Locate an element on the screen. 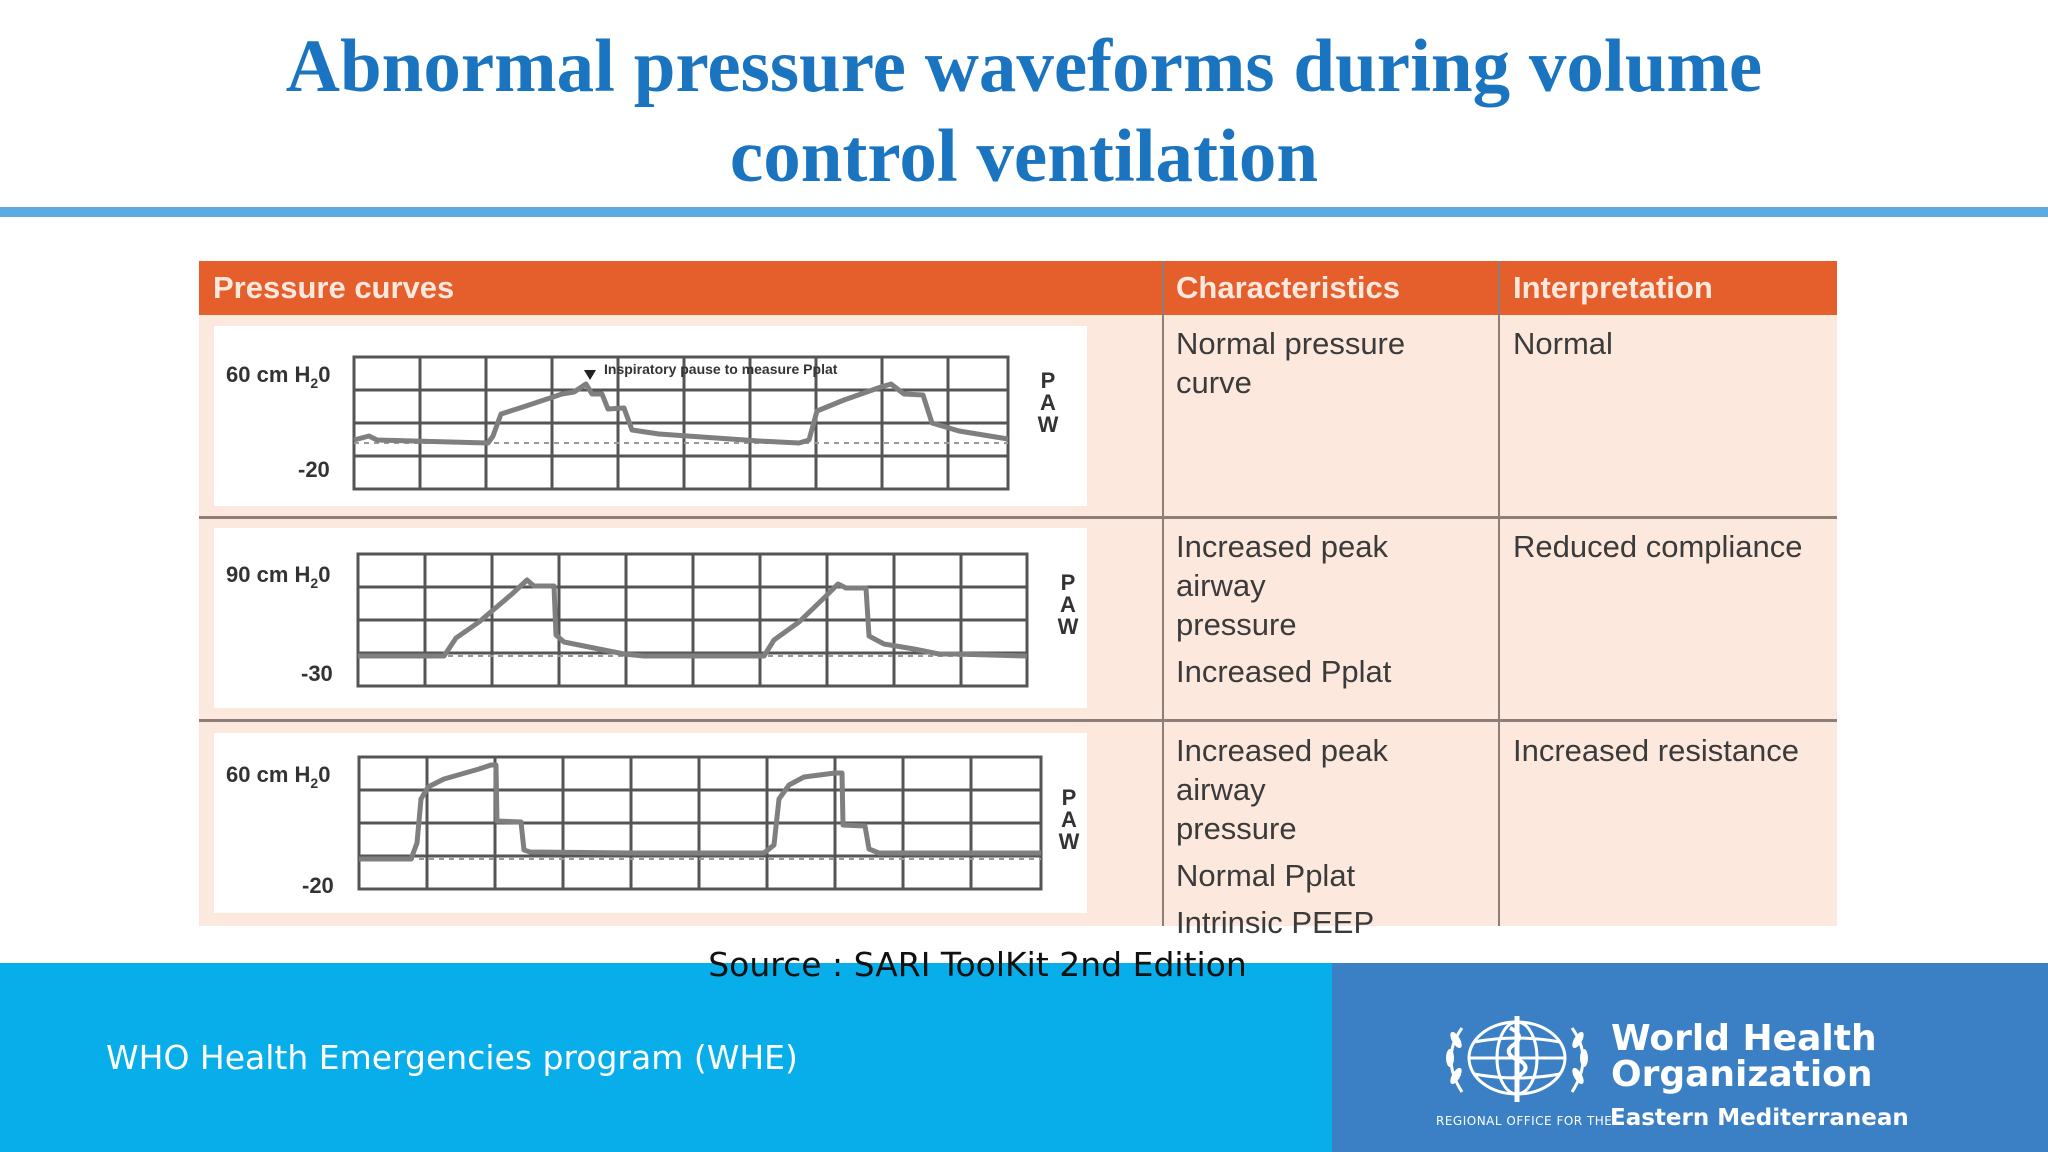 The height and width of the screenshot is (1152, 2048). slide-title-line-2: control ventilation is located at coordinates (1024, 156).